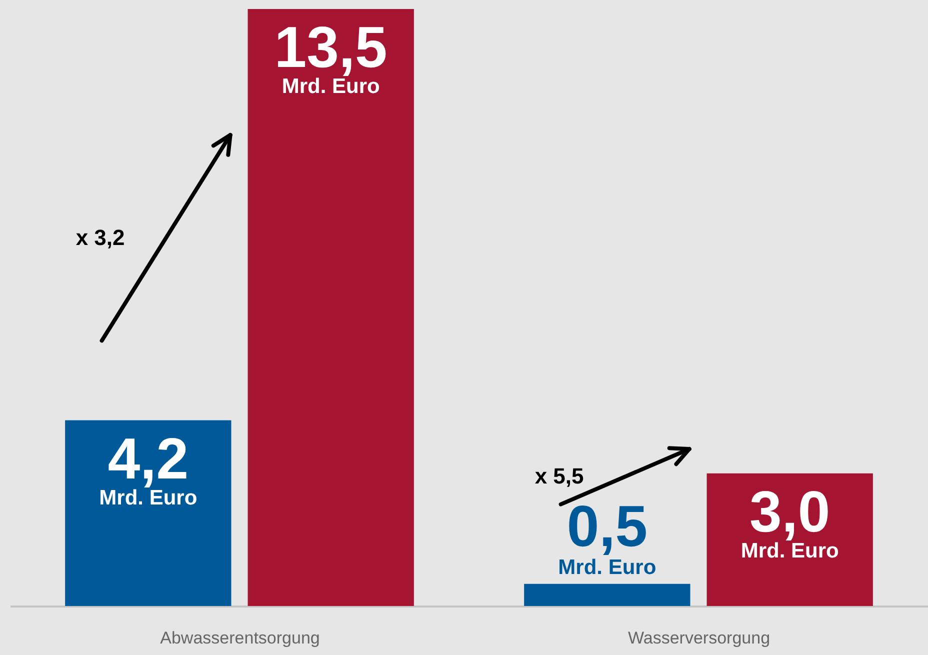  What do you see at coordinates (559, 476) in the screenshot?
I see `annotation: x 5,5` at bounding box center [559, 476].